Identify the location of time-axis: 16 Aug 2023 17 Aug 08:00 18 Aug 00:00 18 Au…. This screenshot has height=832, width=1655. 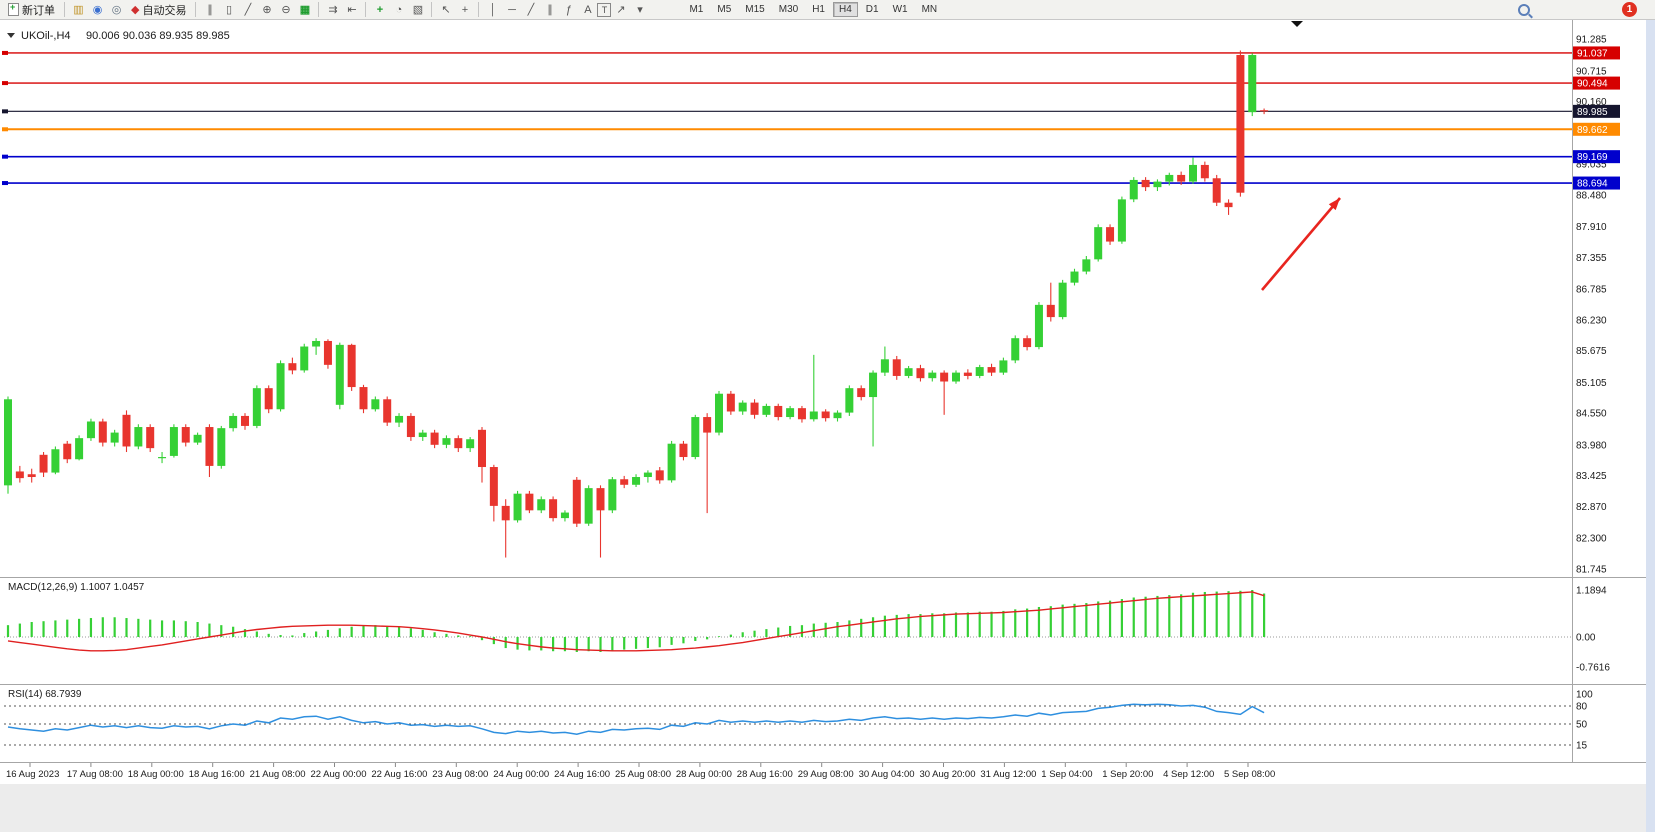
(640, 771).